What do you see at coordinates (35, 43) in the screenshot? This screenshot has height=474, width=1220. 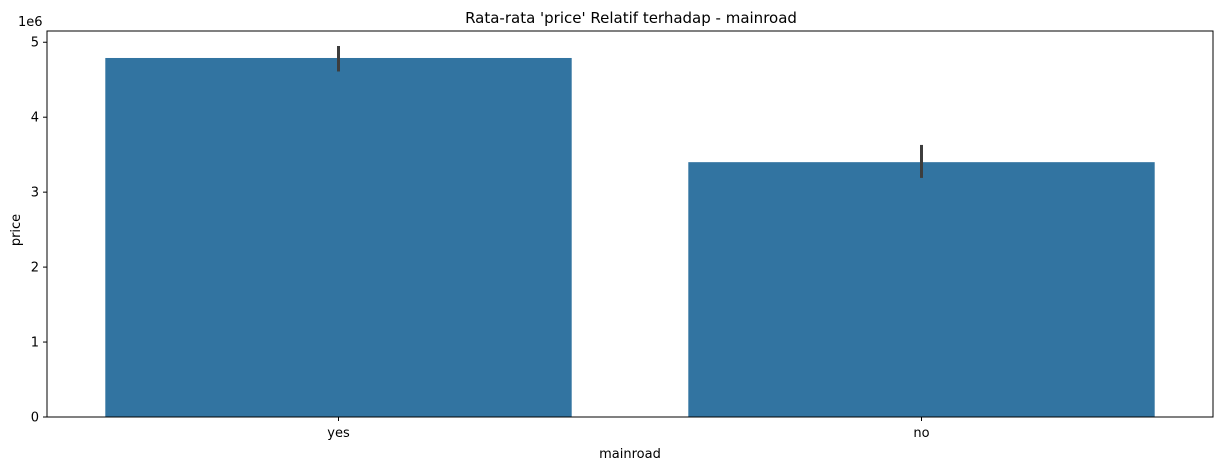 I see `y-tick-label-5: 5` at bounding box center [35, 43].